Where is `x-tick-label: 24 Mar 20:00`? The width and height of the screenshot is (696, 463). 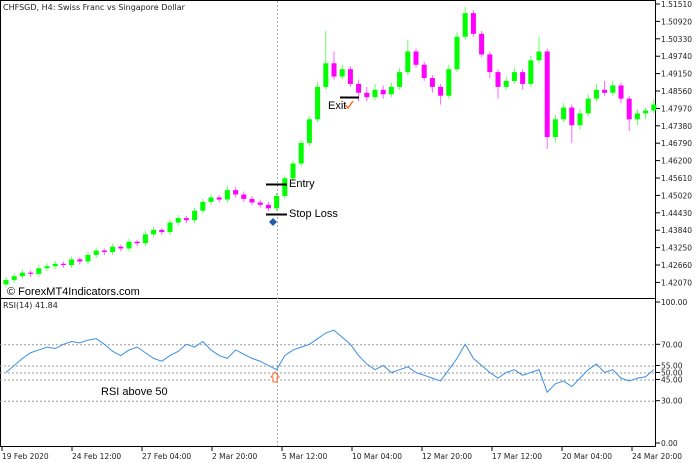
x-tick-label: 24 Mar 20:00 is located at coordinates (657, 456).